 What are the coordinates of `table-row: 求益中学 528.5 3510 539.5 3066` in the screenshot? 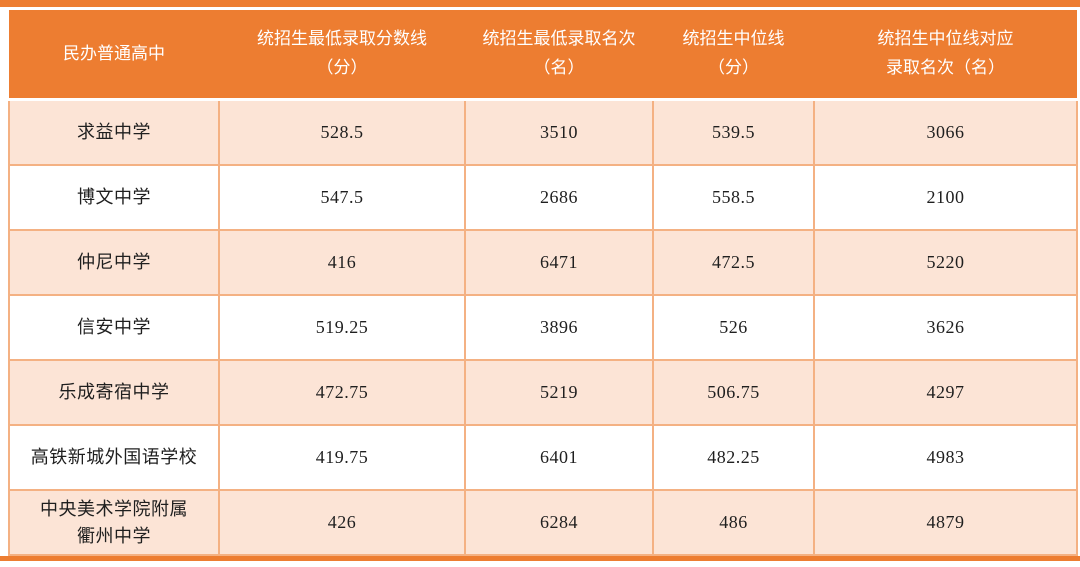 It's located at (543, 132).